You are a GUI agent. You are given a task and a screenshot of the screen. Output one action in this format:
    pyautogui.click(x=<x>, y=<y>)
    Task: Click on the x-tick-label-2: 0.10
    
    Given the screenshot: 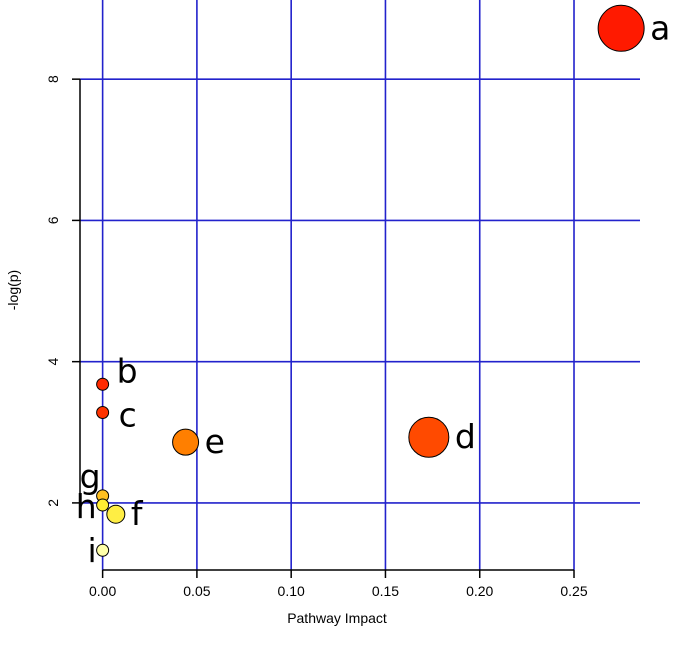 What is the action you would take?
    pyautogui.click(x=291, y=591)
    